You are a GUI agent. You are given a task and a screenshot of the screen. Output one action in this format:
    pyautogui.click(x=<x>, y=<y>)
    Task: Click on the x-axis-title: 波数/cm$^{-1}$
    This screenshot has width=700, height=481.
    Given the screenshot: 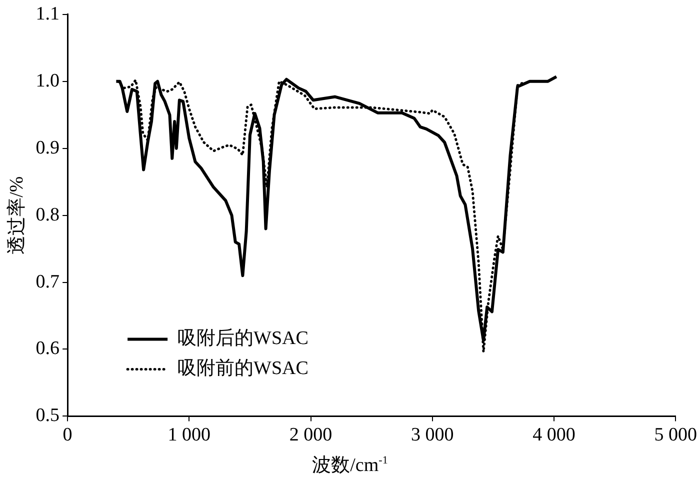 What is the action you would take?
    pyautogui.click(x=350, y=466)
    